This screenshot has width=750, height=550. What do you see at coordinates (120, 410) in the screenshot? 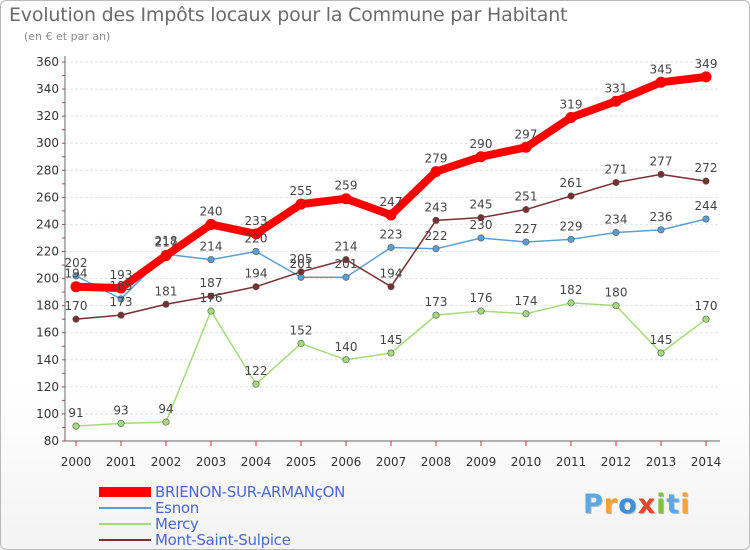
I see `data-label-mercy: 93` at bounding box center [120, 410].